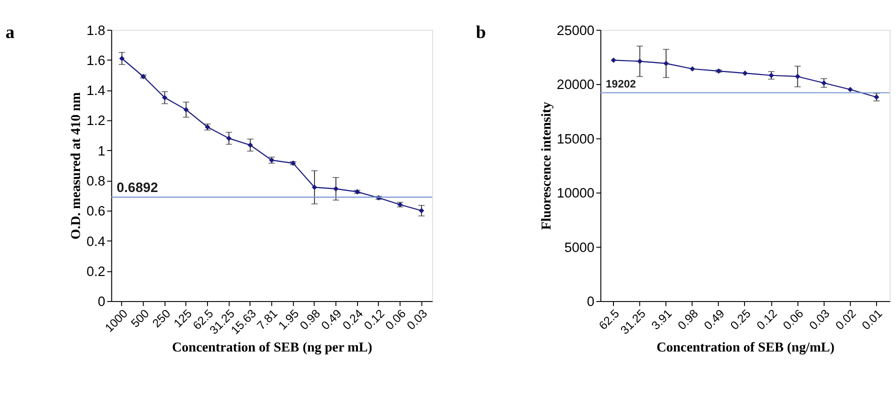  Describe the element at coordinates (621, 84) in the screenshot. I see `ref-line-label: 19202` at that location.